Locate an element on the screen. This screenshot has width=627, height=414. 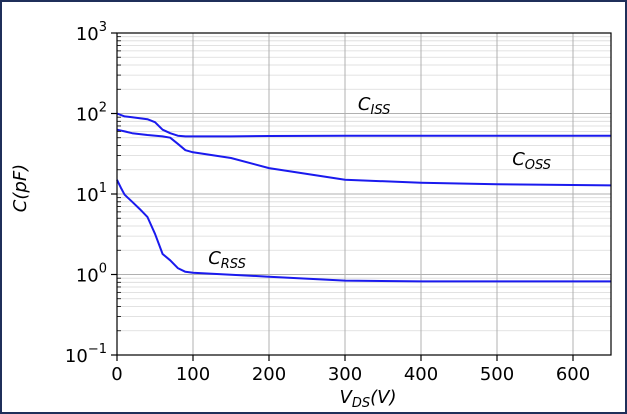
x-tick-label: 200 is located at coordinates (269, 374).